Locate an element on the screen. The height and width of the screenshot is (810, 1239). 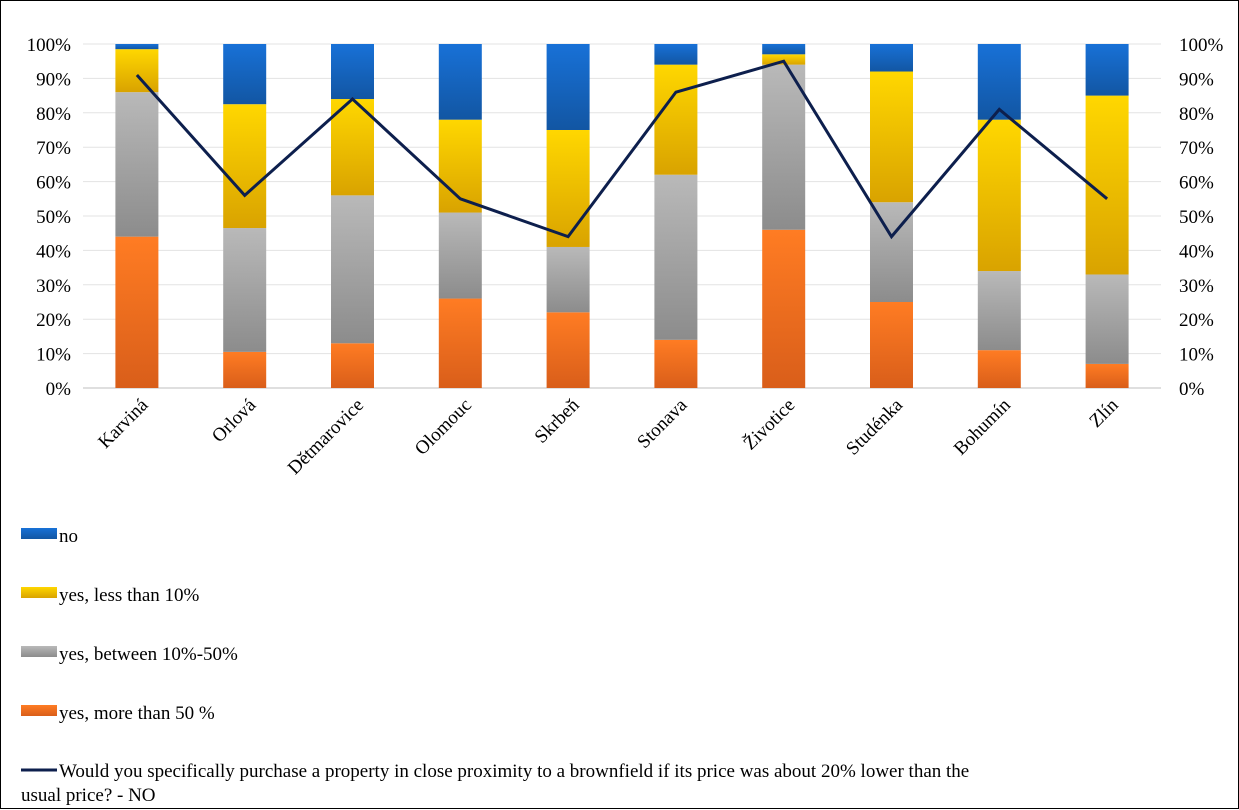
y-tick-right: 40% is located at coordinates (1196, 251).